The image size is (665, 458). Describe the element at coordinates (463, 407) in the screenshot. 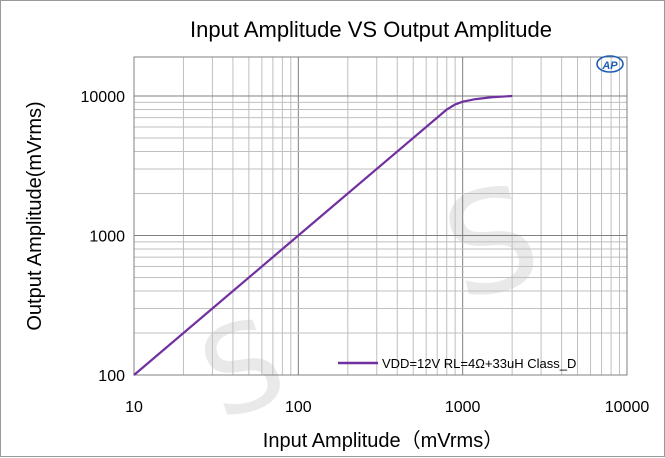

I see `x-tick-label: 1000` at that location.